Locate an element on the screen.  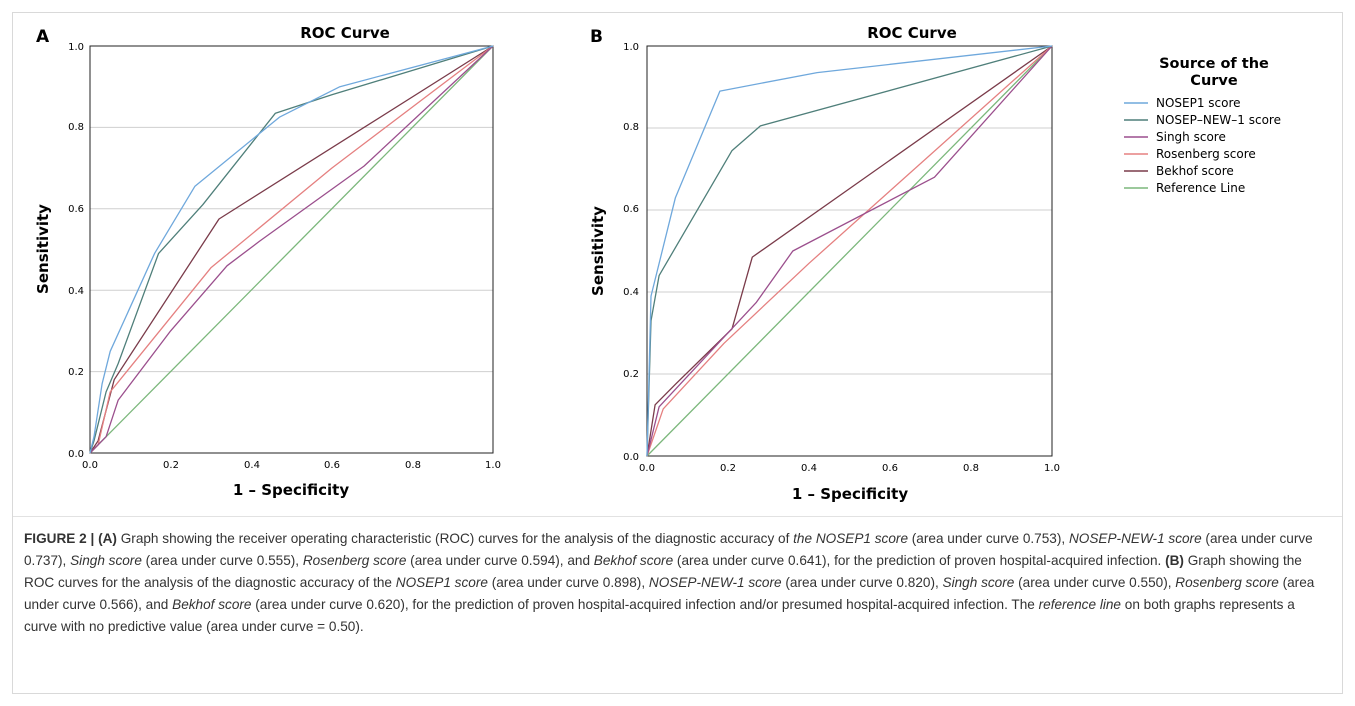
y-axis-label-b: Sensitivity is located at coordinates (598, 251).